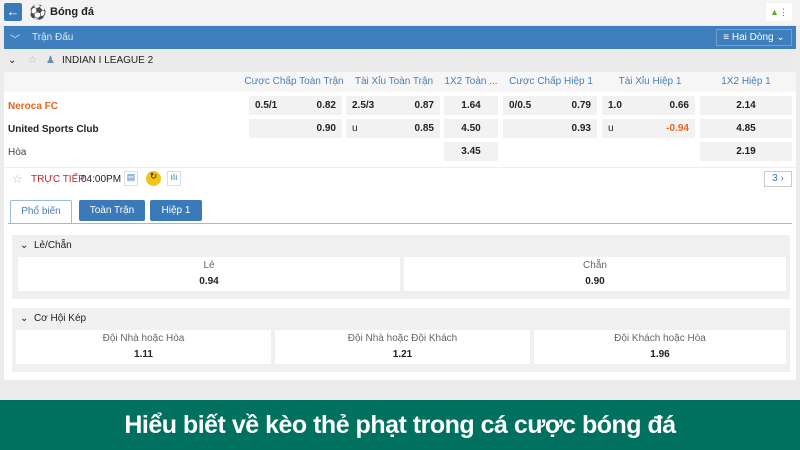 The width and height of the screenshot is (800, 450). What do you see at coordinates (53, 129) in the screenshot?
I see `team-away: United Sports Club` at bounding box center [53, 129].